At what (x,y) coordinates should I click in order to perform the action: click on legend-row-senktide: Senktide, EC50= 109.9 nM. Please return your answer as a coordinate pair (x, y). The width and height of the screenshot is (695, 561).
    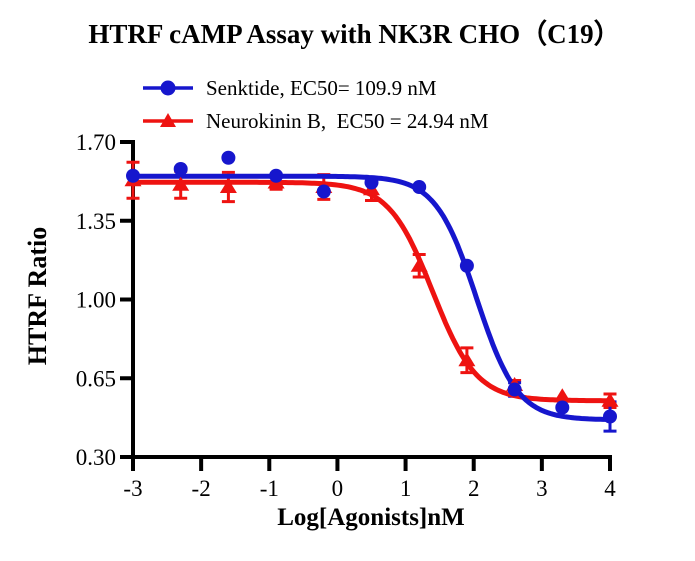
    Looking at the image, I should click on (316, 88).